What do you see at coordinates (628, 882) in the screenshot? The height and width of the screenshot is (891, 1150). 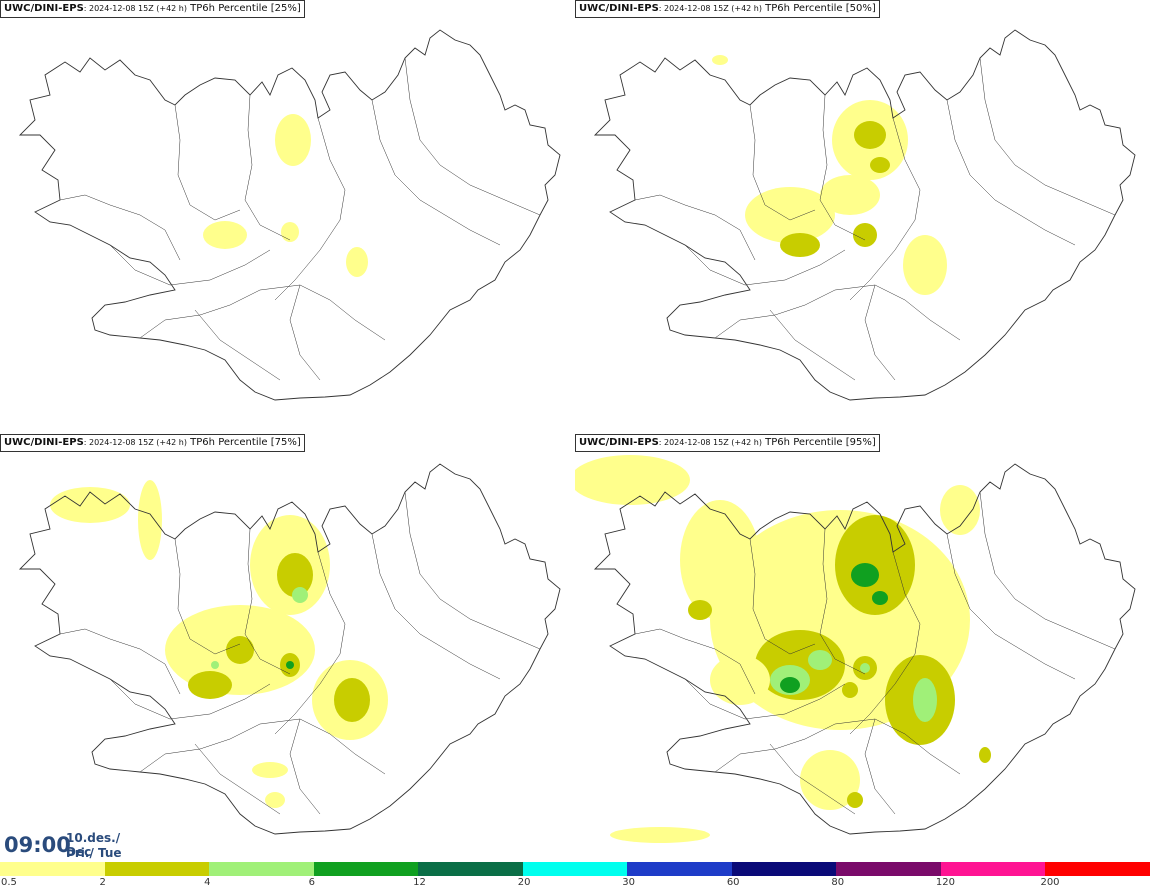 I see `legend-tick-label: 30` at bounding box center [628, 882].